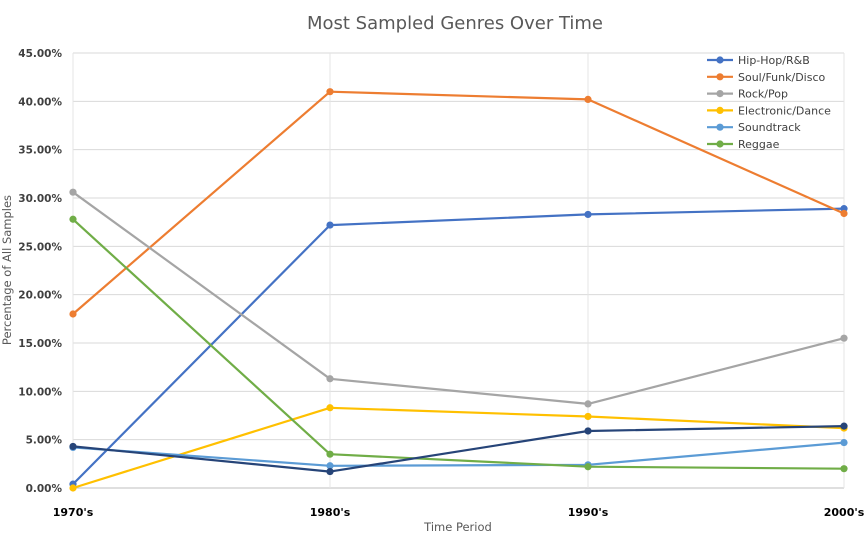  Describe the element at coordinates (763, 94) in the screenshot. I see `legend-label: Rock/Pop` at that location.